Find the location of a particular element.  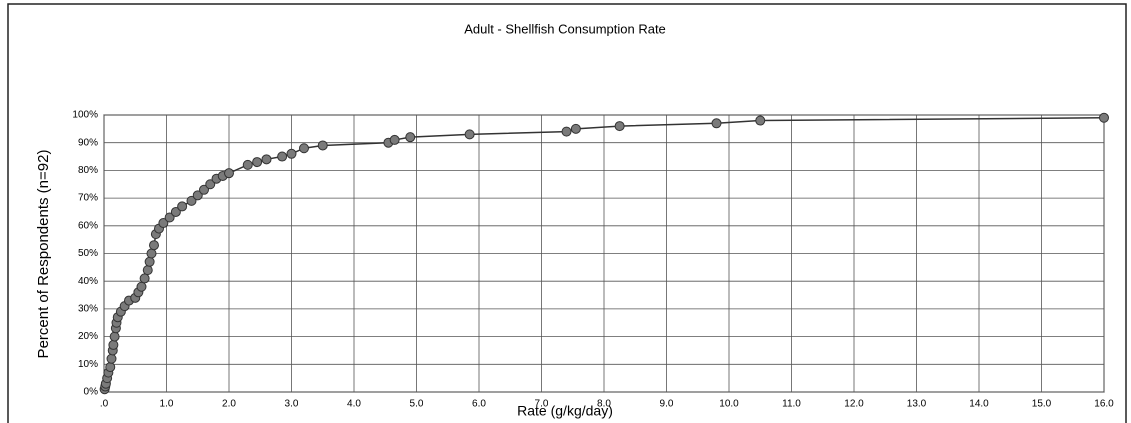

x-tick-label: 2.0 is located at coordinates (229, 404).